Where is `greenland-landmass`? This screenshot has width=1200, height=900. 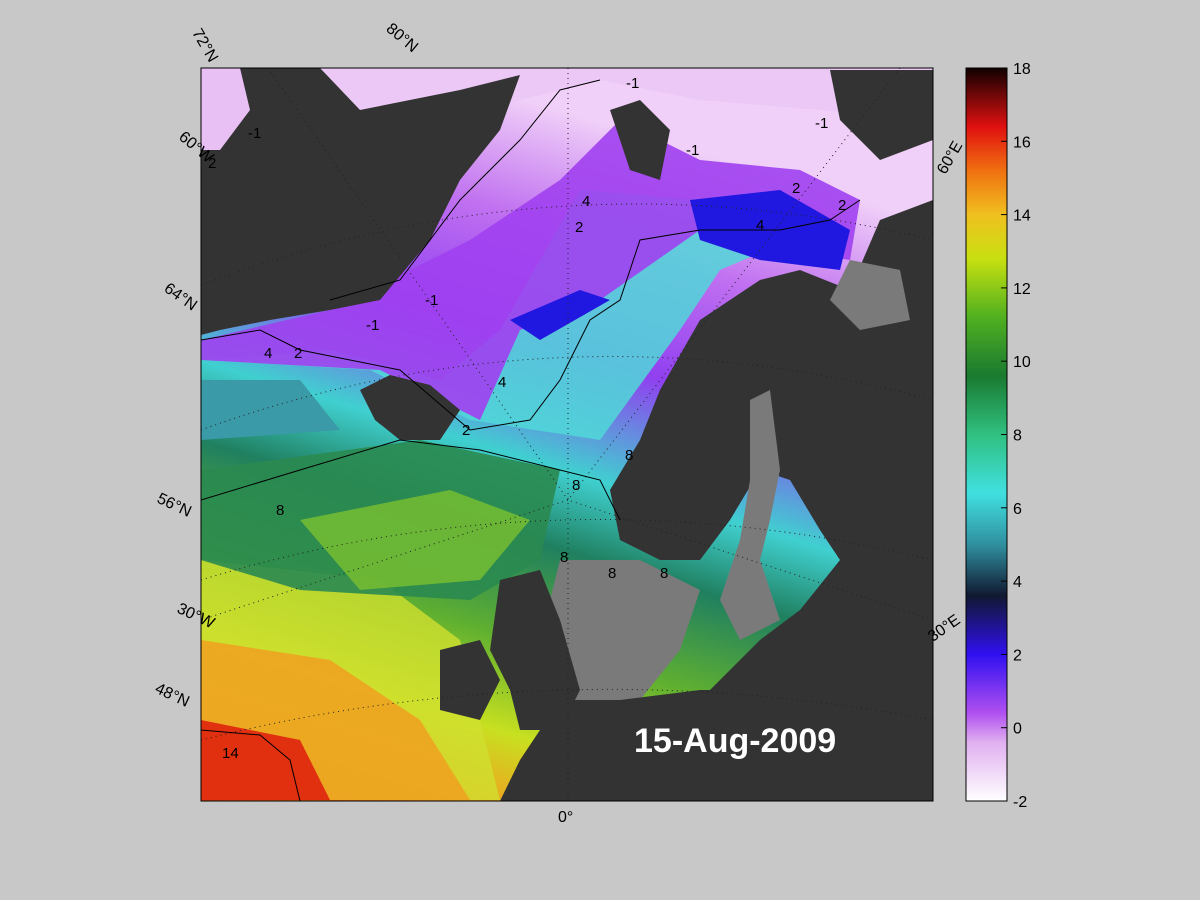 greenland-landmass is located at coordinates (360, 201).